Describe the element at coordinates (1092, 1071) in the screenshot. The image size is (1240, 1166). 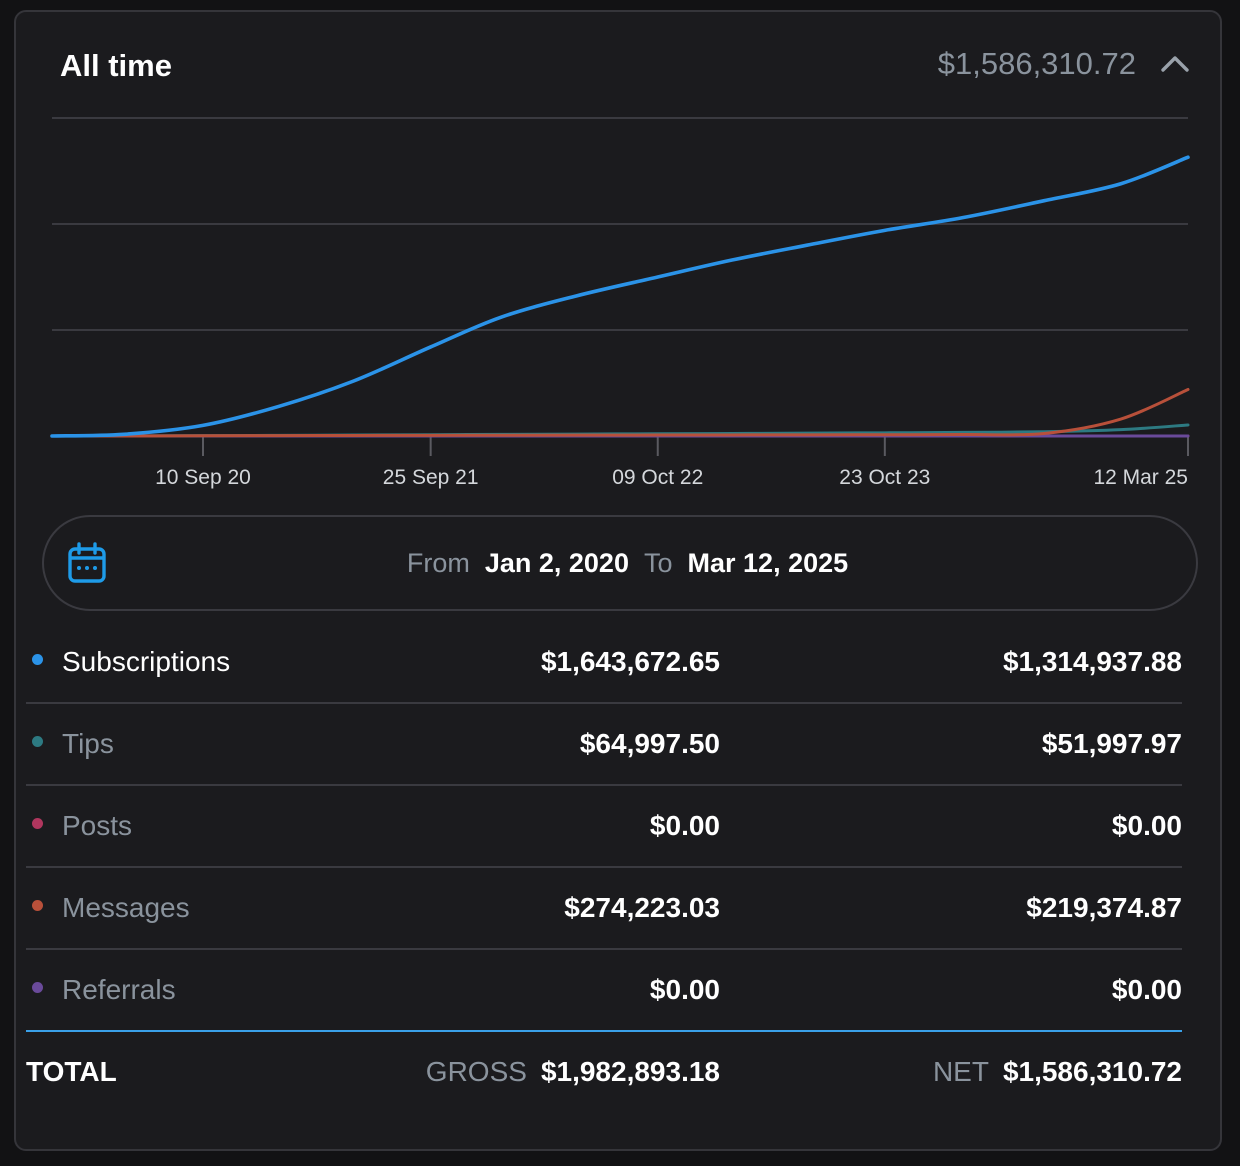
I see `total-net-amount: $1,586,310.72` at that location.